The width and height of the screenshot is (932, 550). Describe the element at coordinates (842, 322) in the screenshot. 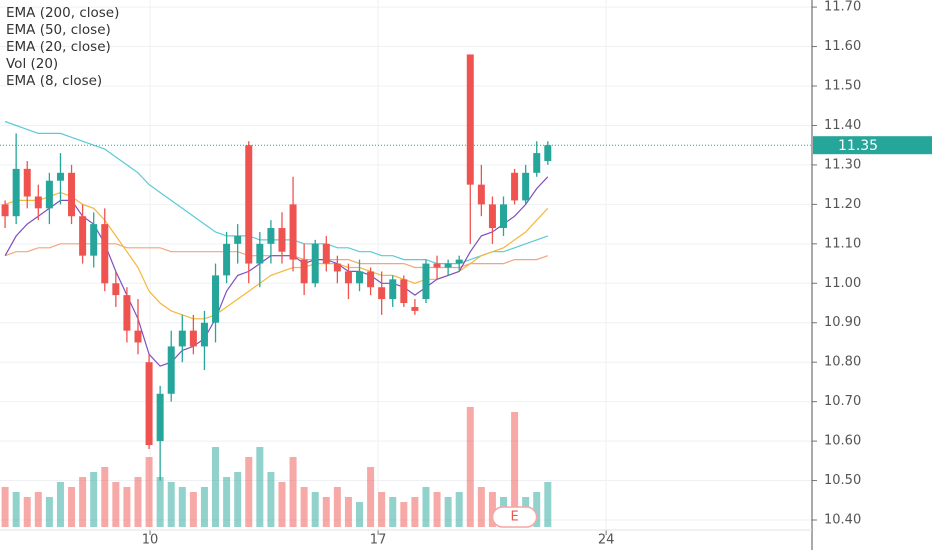

I see `y-tick-label: 10.90` at that location.